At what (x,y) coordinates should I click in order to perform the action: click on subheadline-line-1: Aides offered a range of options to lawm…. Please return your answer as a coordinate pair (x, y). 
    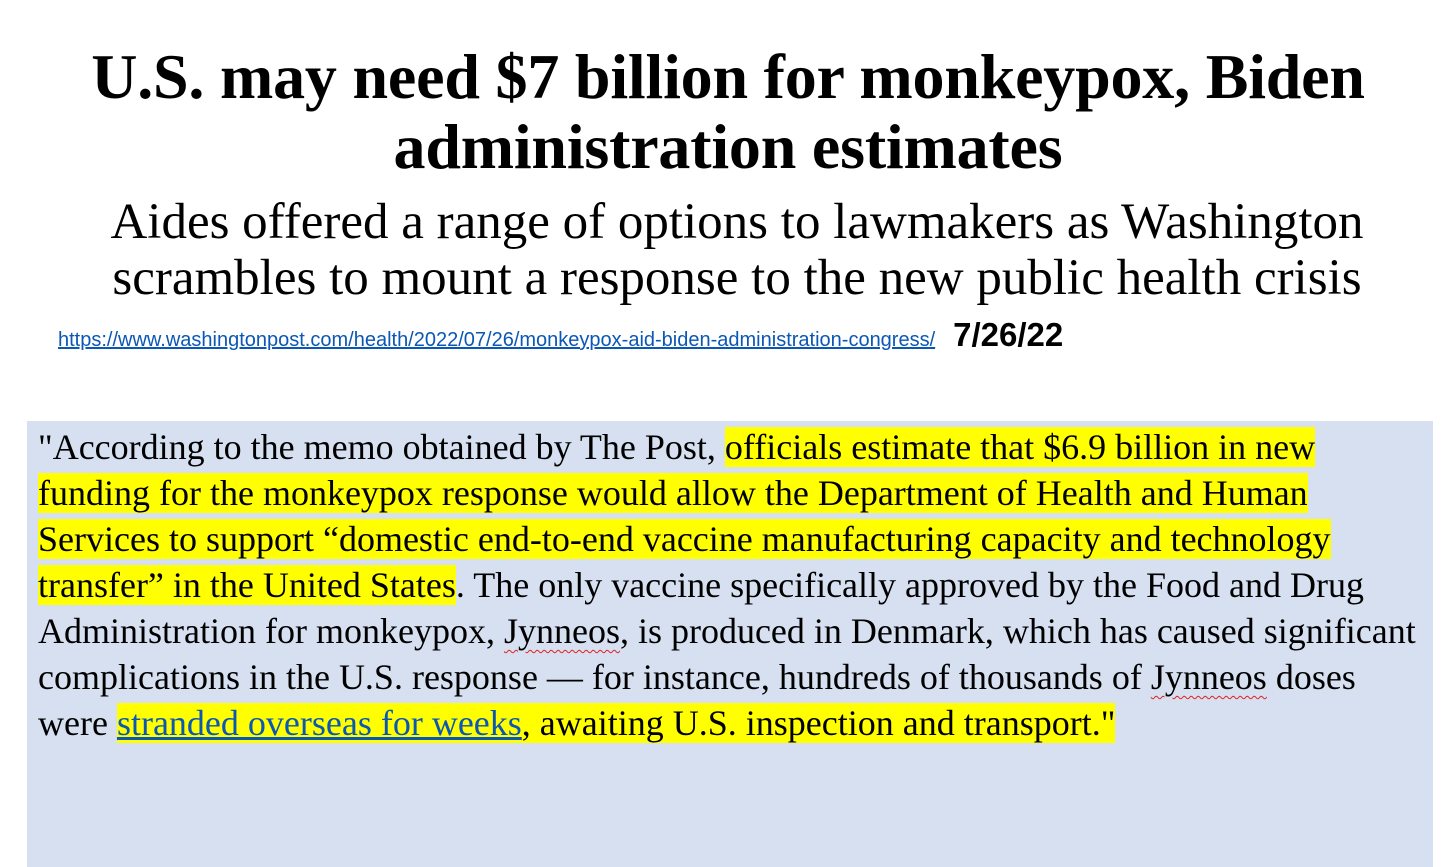
    Looking at the image, I should click on (737, 222).